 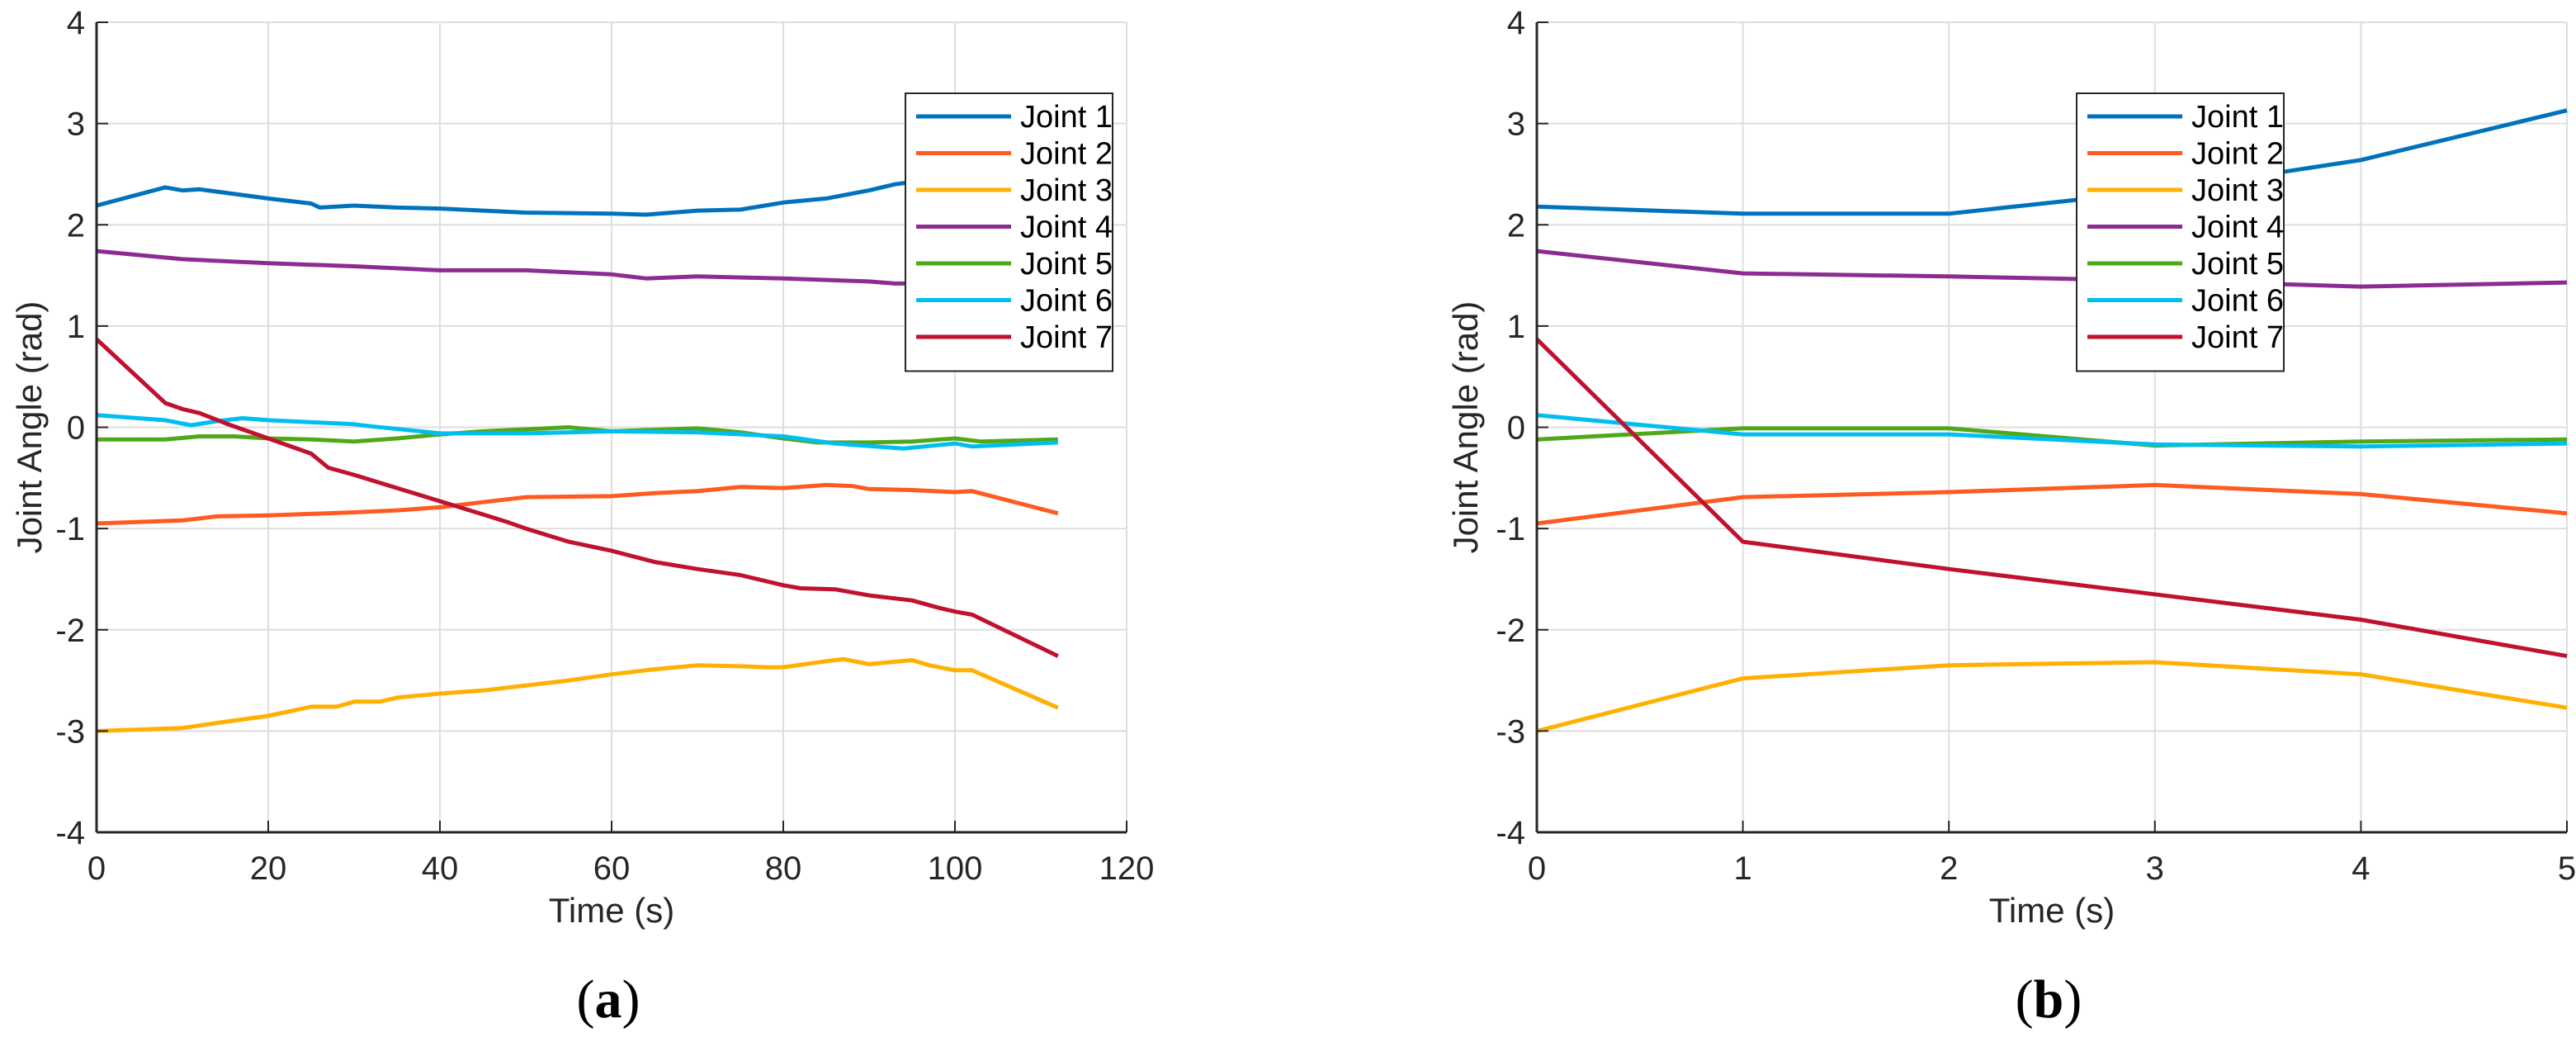 I want to click on panel-label: (a), so click(x=608, y=1000).